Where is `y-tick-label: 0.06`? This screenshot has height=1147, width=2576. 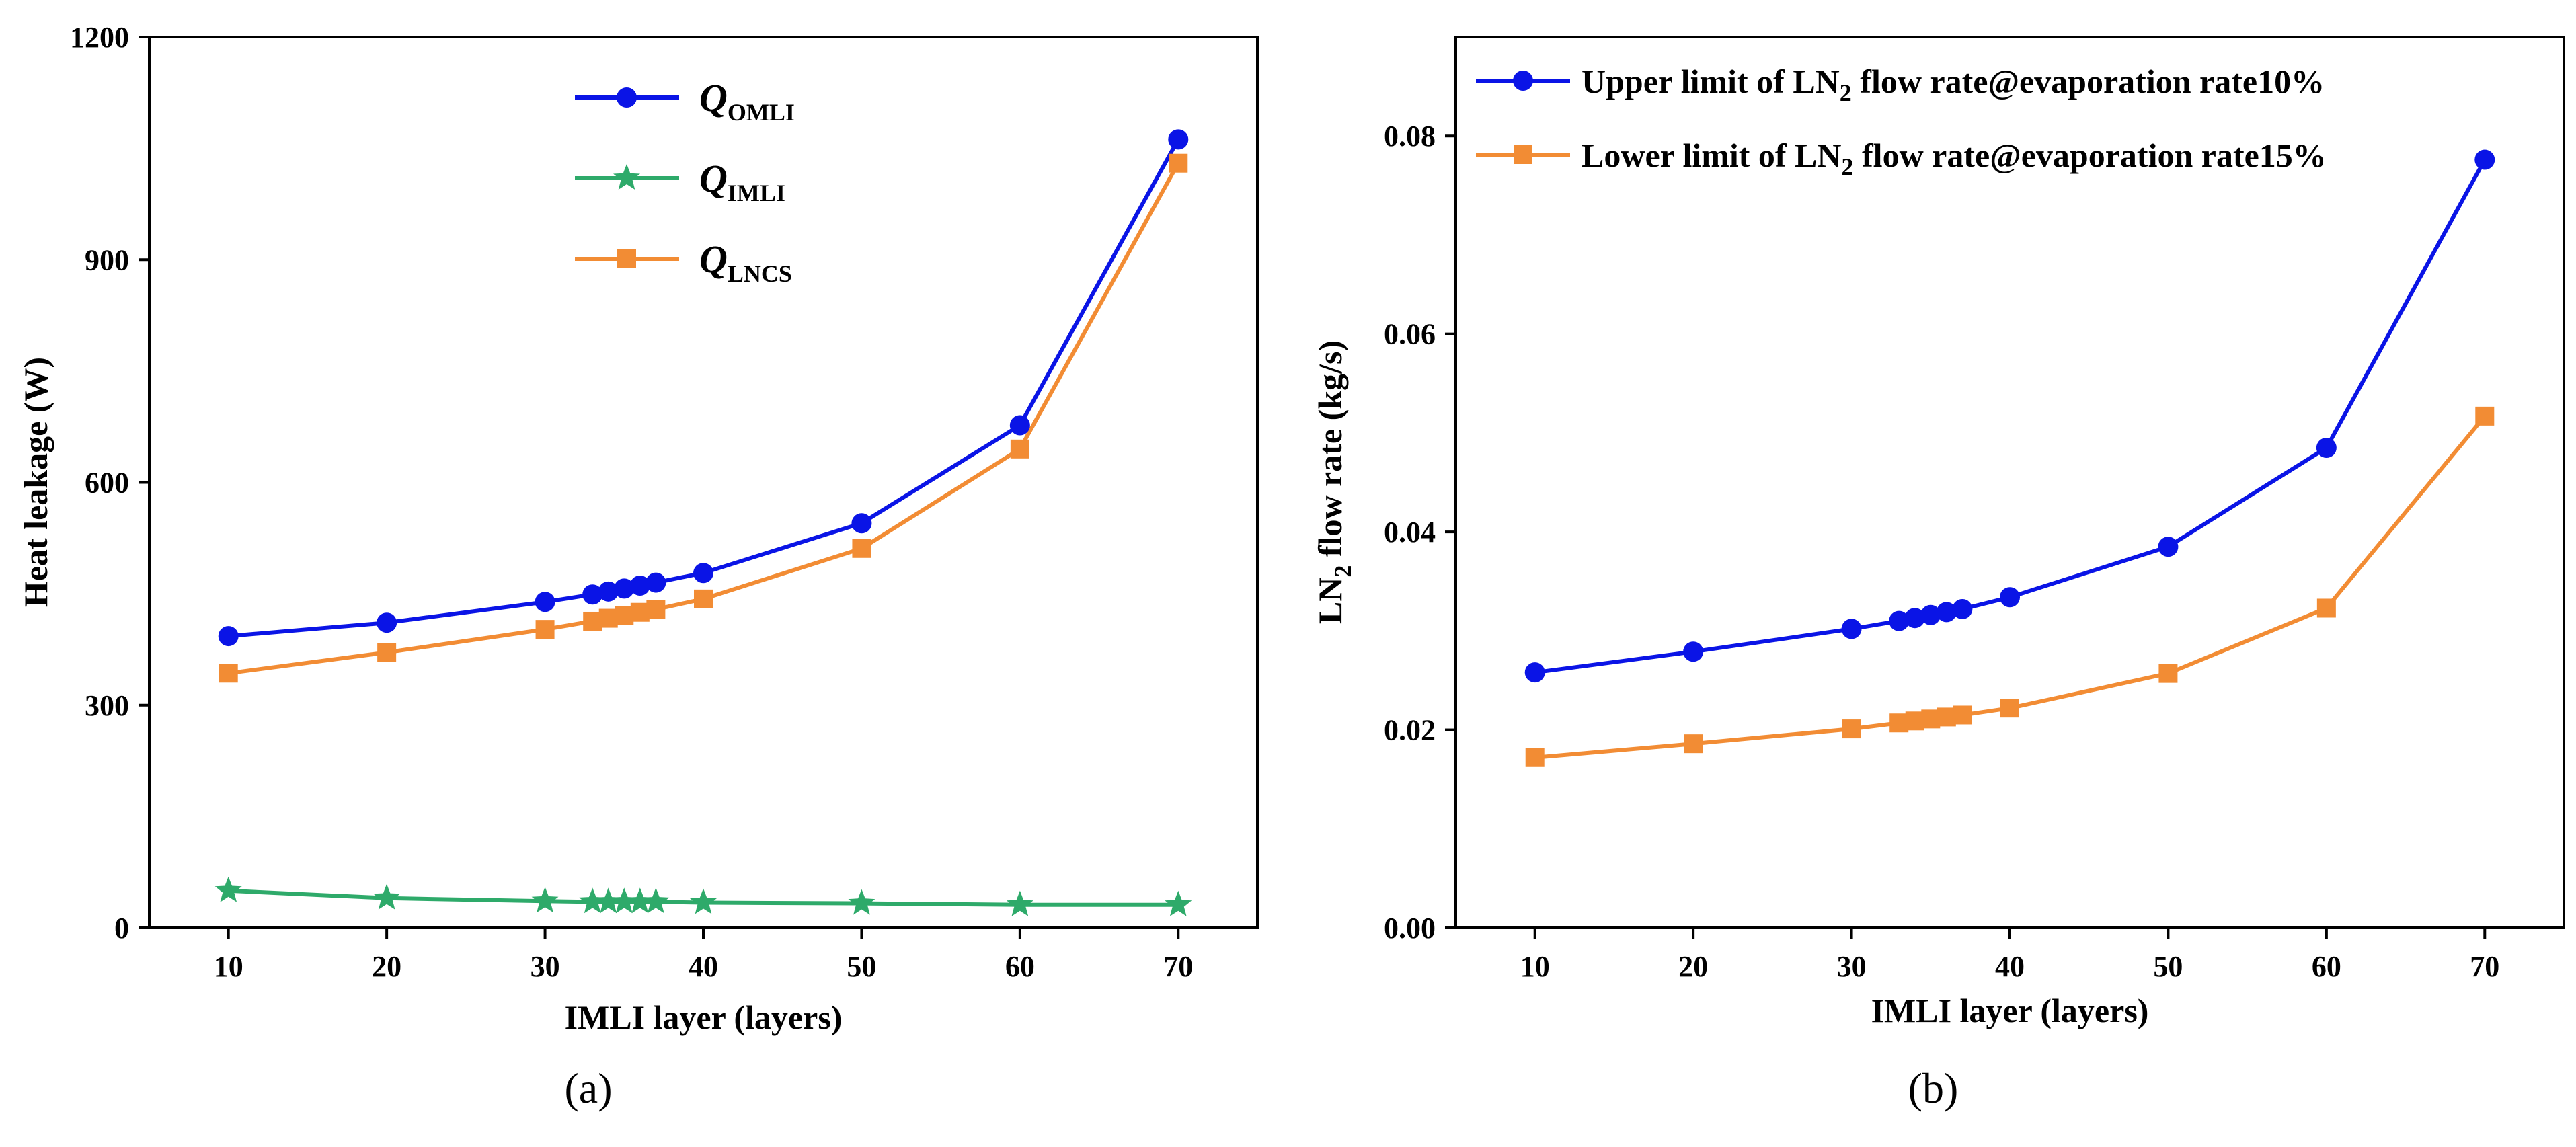
y-tick-label: 0.06 is located at coordinates (1410, 334).